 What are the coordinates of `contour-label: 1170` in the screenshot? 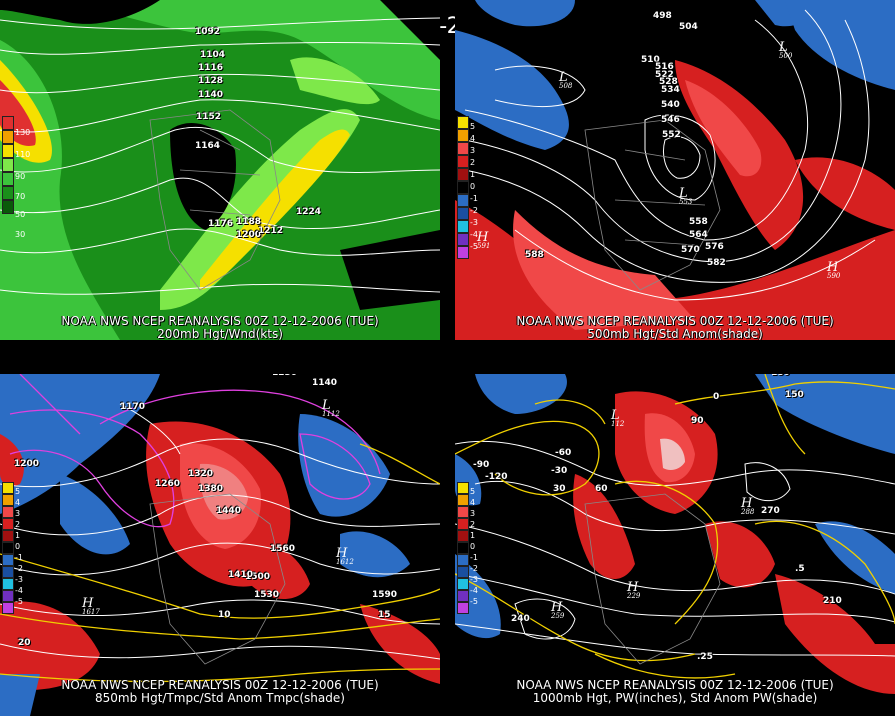 It's located at (133, 407).